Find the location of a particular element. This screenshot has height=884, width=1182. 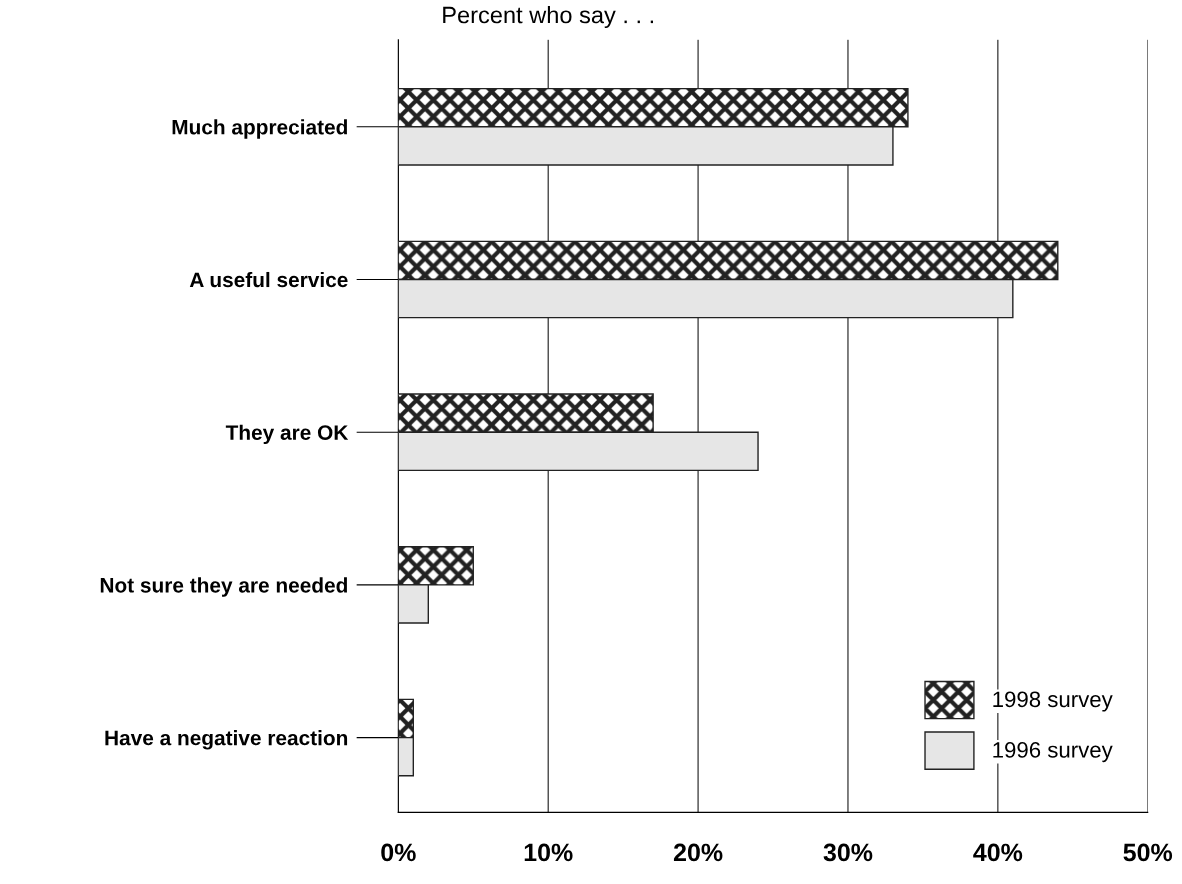

y-tick-label: Much appreciated is located at coordinates (259, 129).